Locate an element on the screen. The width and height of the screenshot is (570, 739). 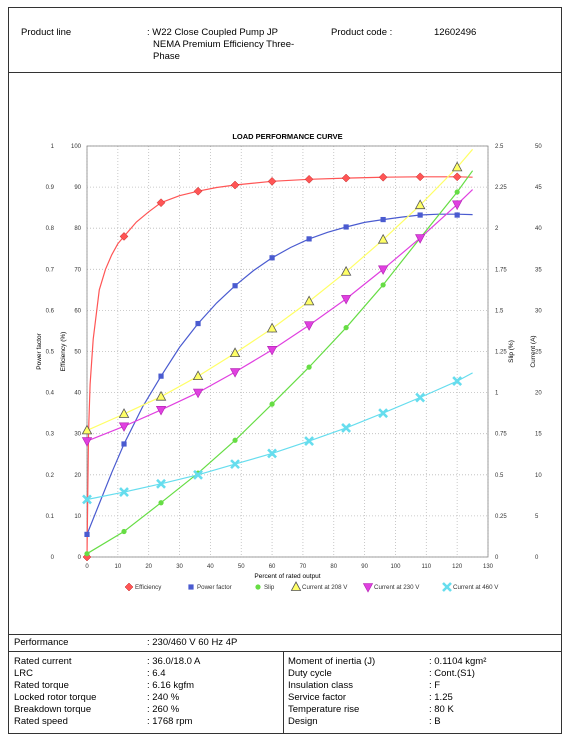
efficiency-tick-label: 80 is located at coordinates (77, 229).